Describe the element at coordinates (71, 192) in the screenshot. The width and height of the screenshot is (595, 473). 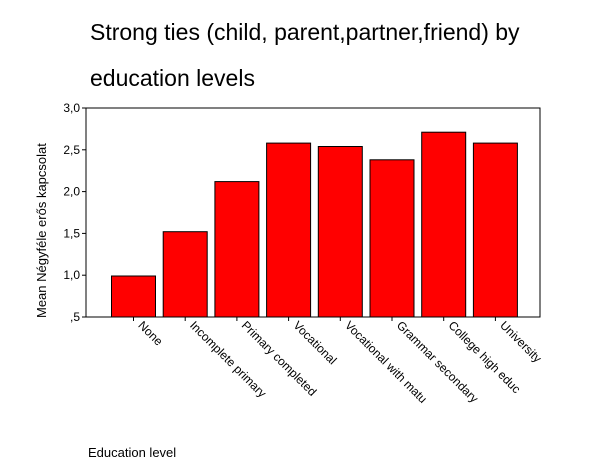
I see `y-tick-label-3: 2,0` at that location.